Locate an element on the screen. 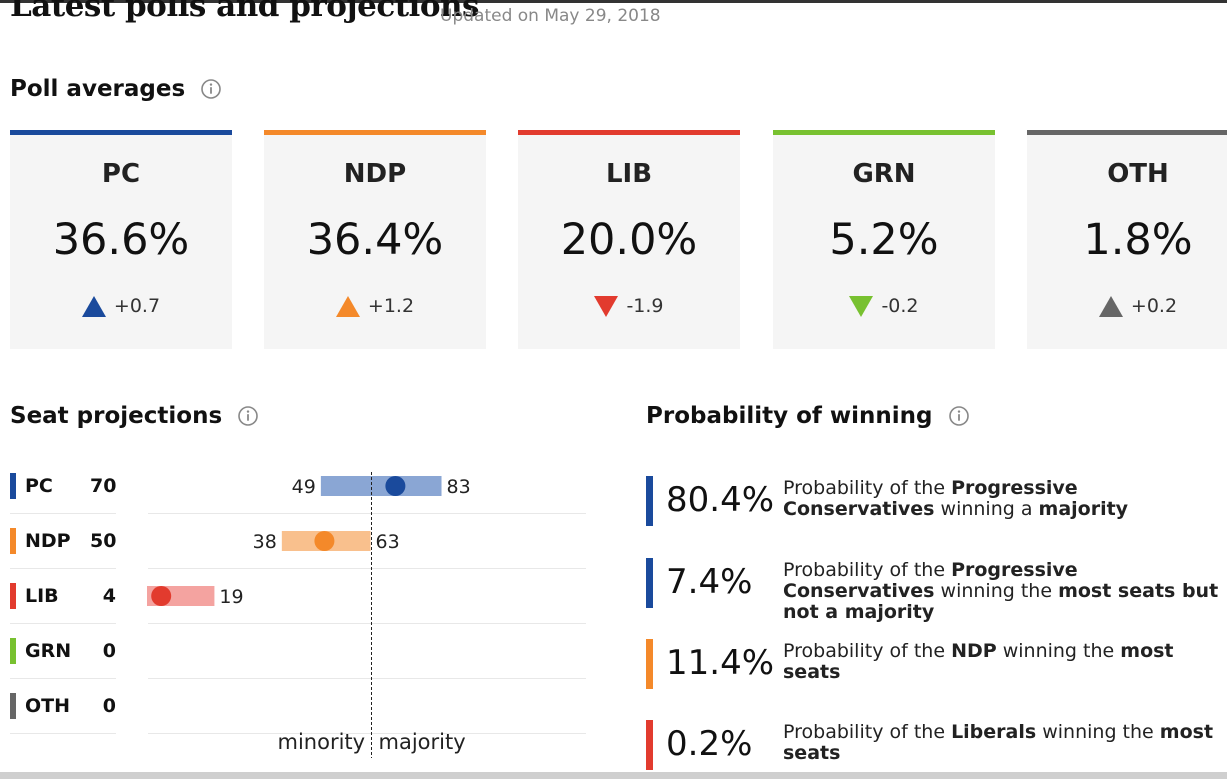 This screenshot has height=779, width=1227. poll-card-grn: GRN 5.2% -0.2 is located at coordinates (884, 239).